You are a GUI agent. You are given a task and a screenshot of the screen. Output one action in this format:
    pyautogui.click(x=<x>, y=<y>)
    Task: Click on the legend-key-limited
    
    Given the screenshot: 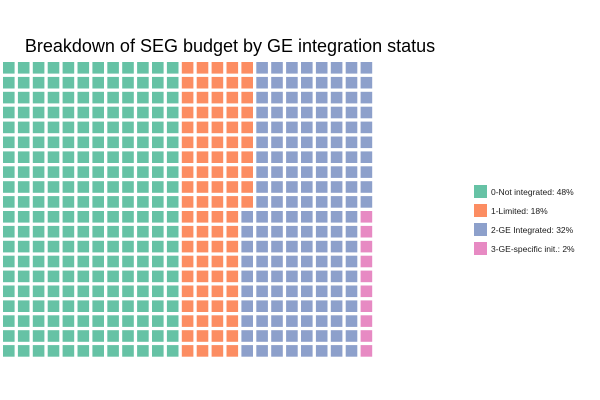 What is the action you would take?
    pyautogui.click(x=480, y=210)
    